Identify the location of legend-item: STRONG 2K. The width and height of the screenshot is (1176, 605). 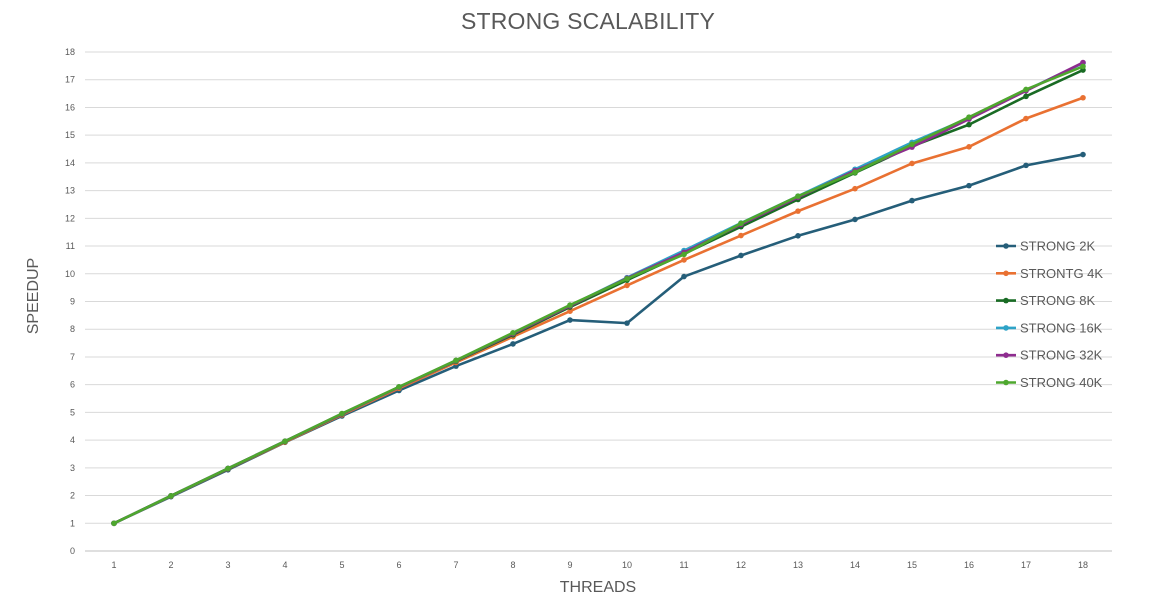
(1045, 246).